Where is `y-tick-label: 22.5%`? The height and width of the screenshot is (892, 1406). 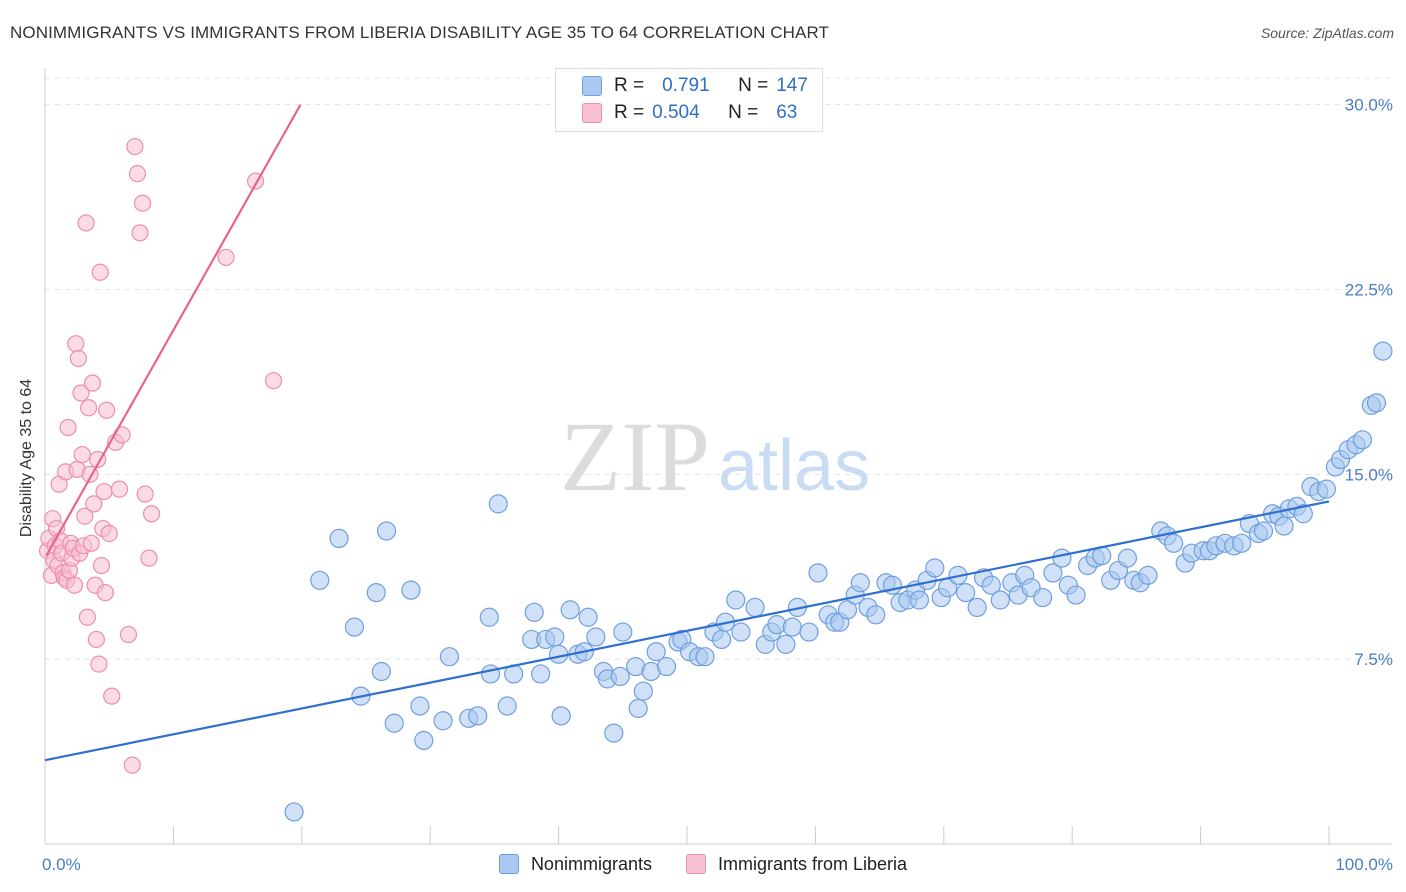
y-tick-label: 22.5% is located at coordinates (1369, 289).